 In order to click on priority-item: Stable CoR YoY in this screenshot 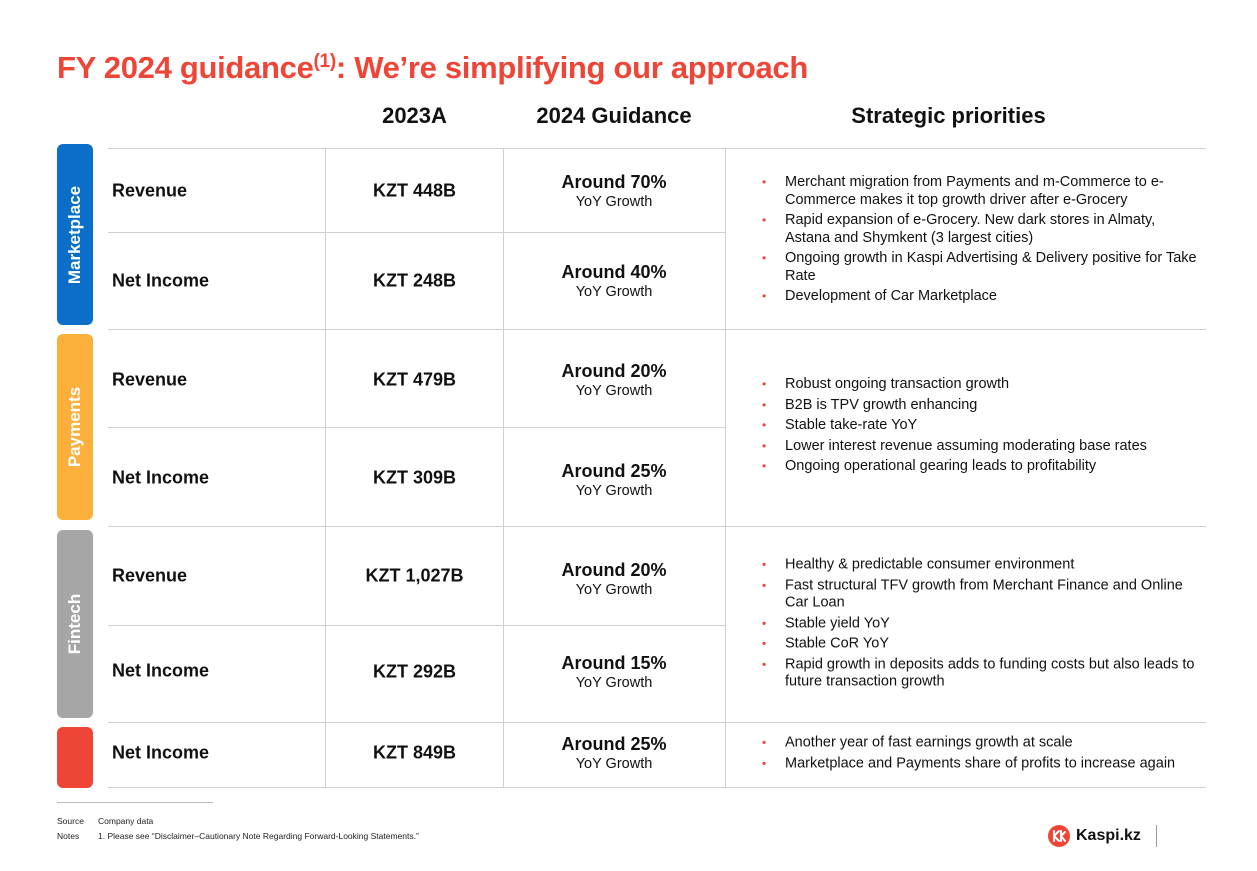, I will do `click(982, 644)`.